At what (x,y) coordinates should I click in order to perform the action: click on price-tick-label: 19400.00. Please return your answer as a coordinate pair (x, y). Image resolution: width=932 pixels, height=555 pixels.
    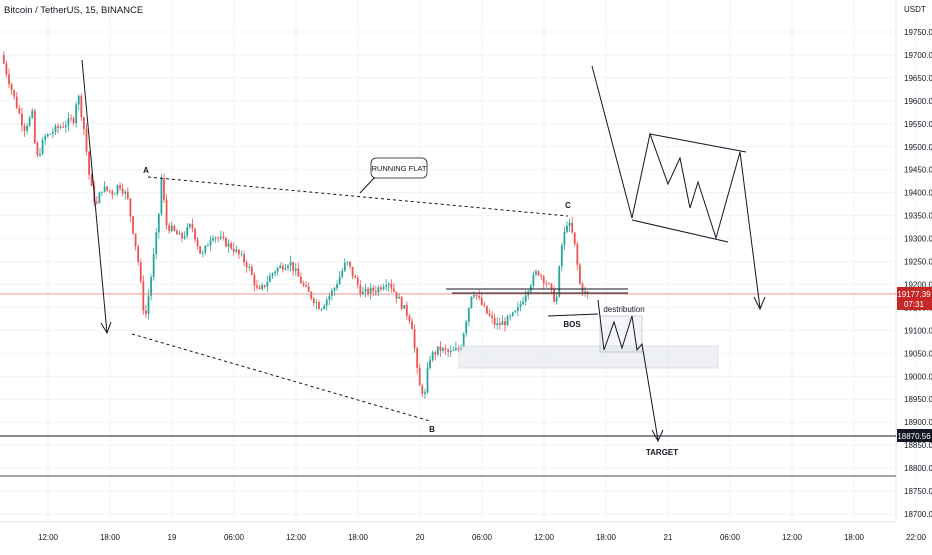
    Looking at the image, I should click on (918, 193).